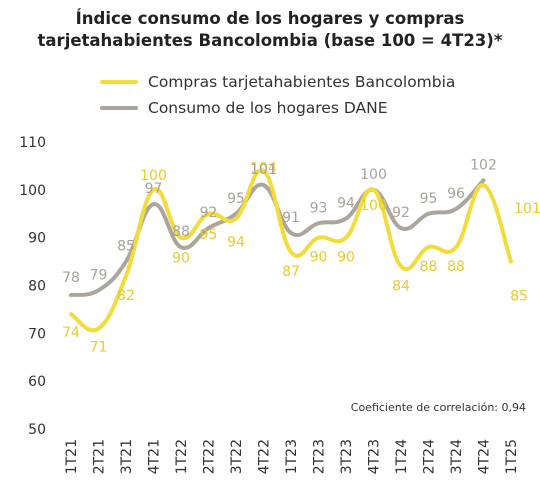 Image resolution: width=540 pixels, height=496 pixels. What do you see at coordinates (373, 175) in the screenshot?
I see `data-label-consumo: 100` at bounding box center [373, 175].